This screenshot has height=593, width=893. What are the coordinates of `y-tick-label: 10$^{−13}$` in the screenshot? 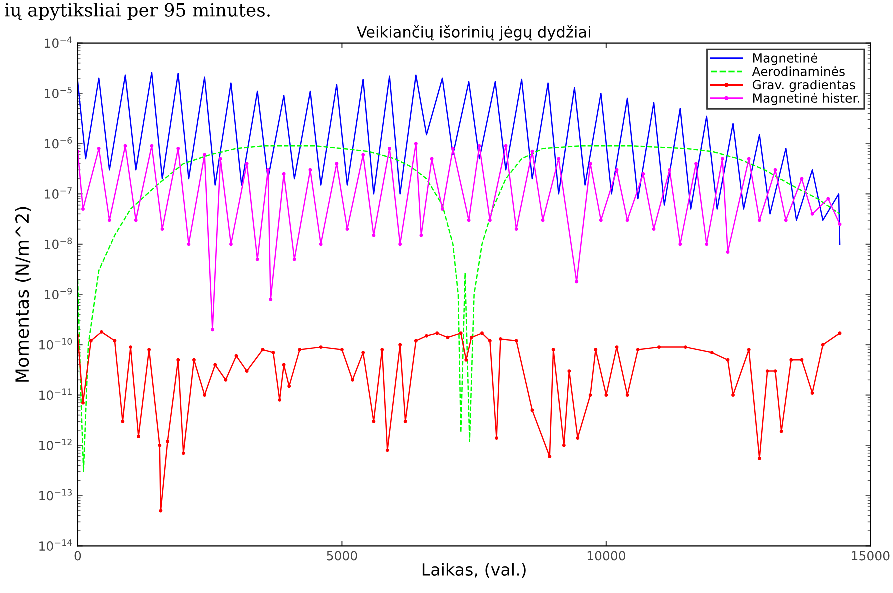 It's located at (56, 495).